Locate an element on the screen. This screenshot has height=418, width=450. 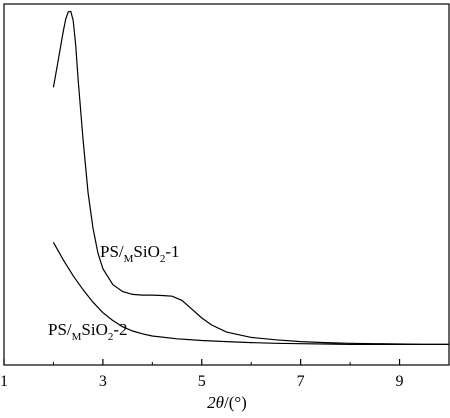
x-tick-label: 7 is located at coordinates (301, 381).